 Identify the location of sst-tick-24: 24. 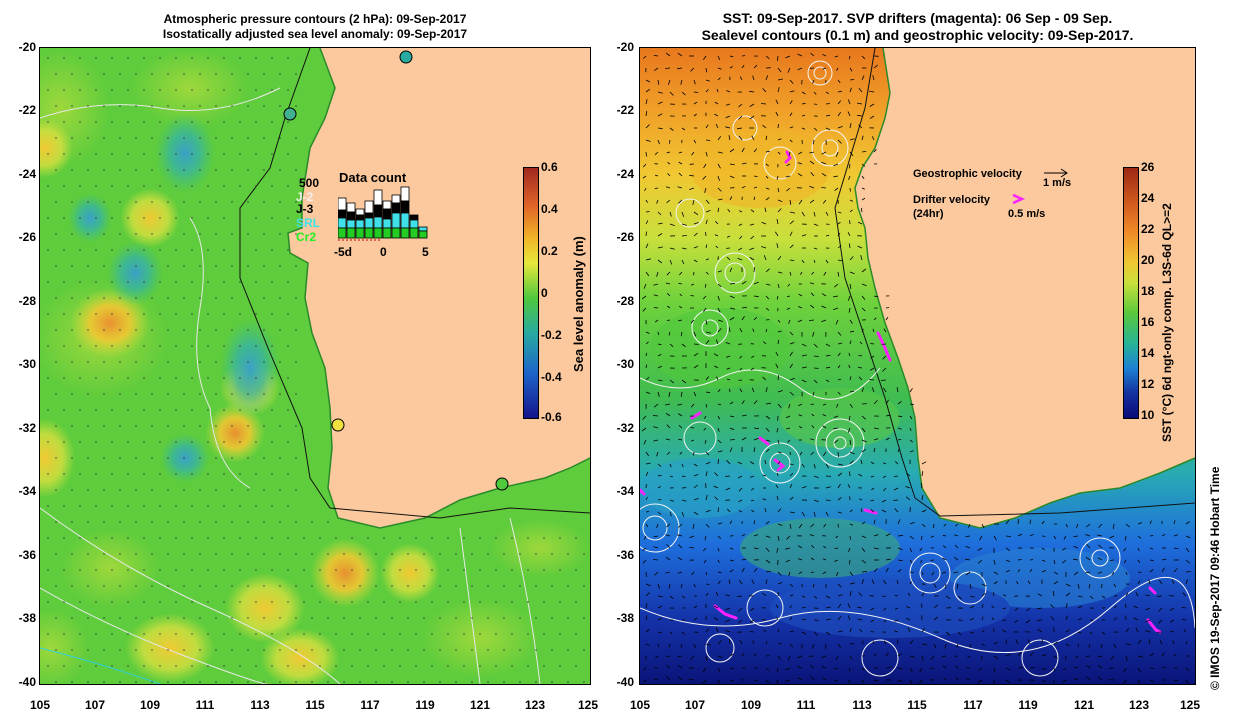
(1148, 198).